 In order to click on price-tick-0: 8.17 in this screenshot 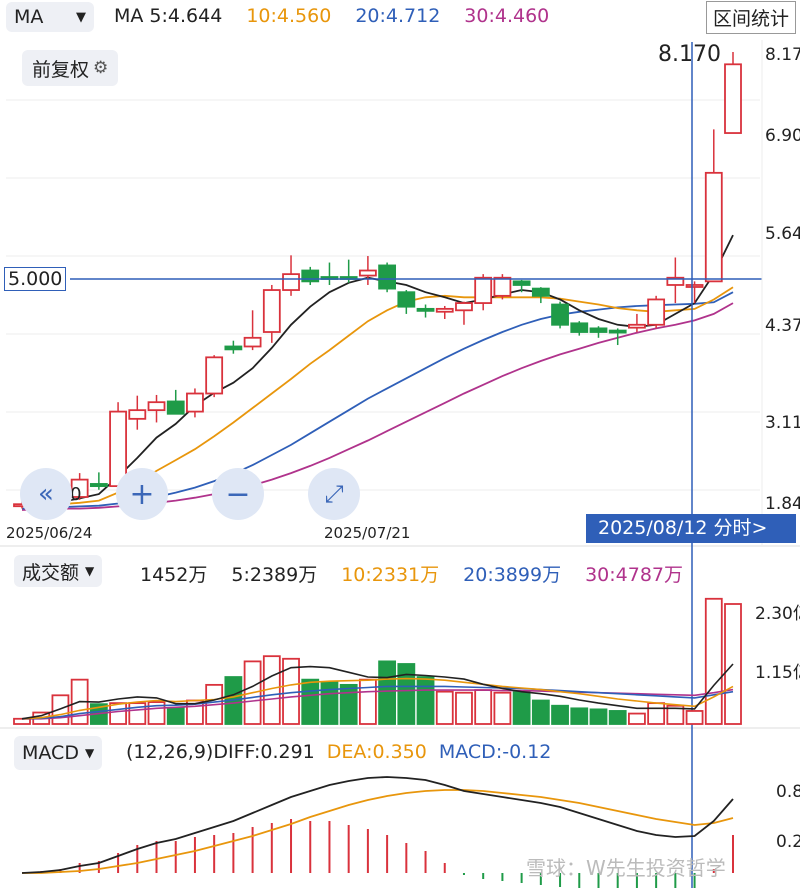, I will do `click(782, 55)`.